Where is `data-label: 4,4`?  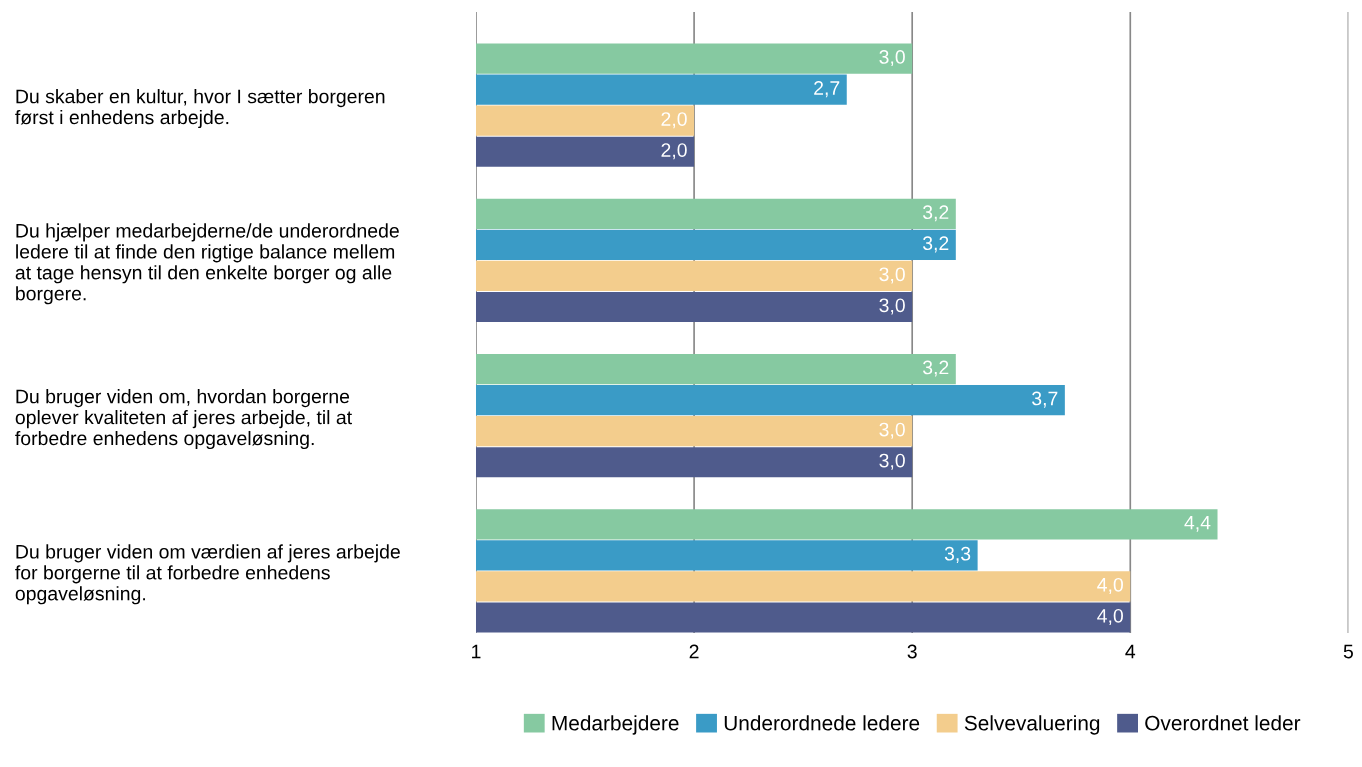 data-label: 4,4 is located at coordinates (1197, 523).